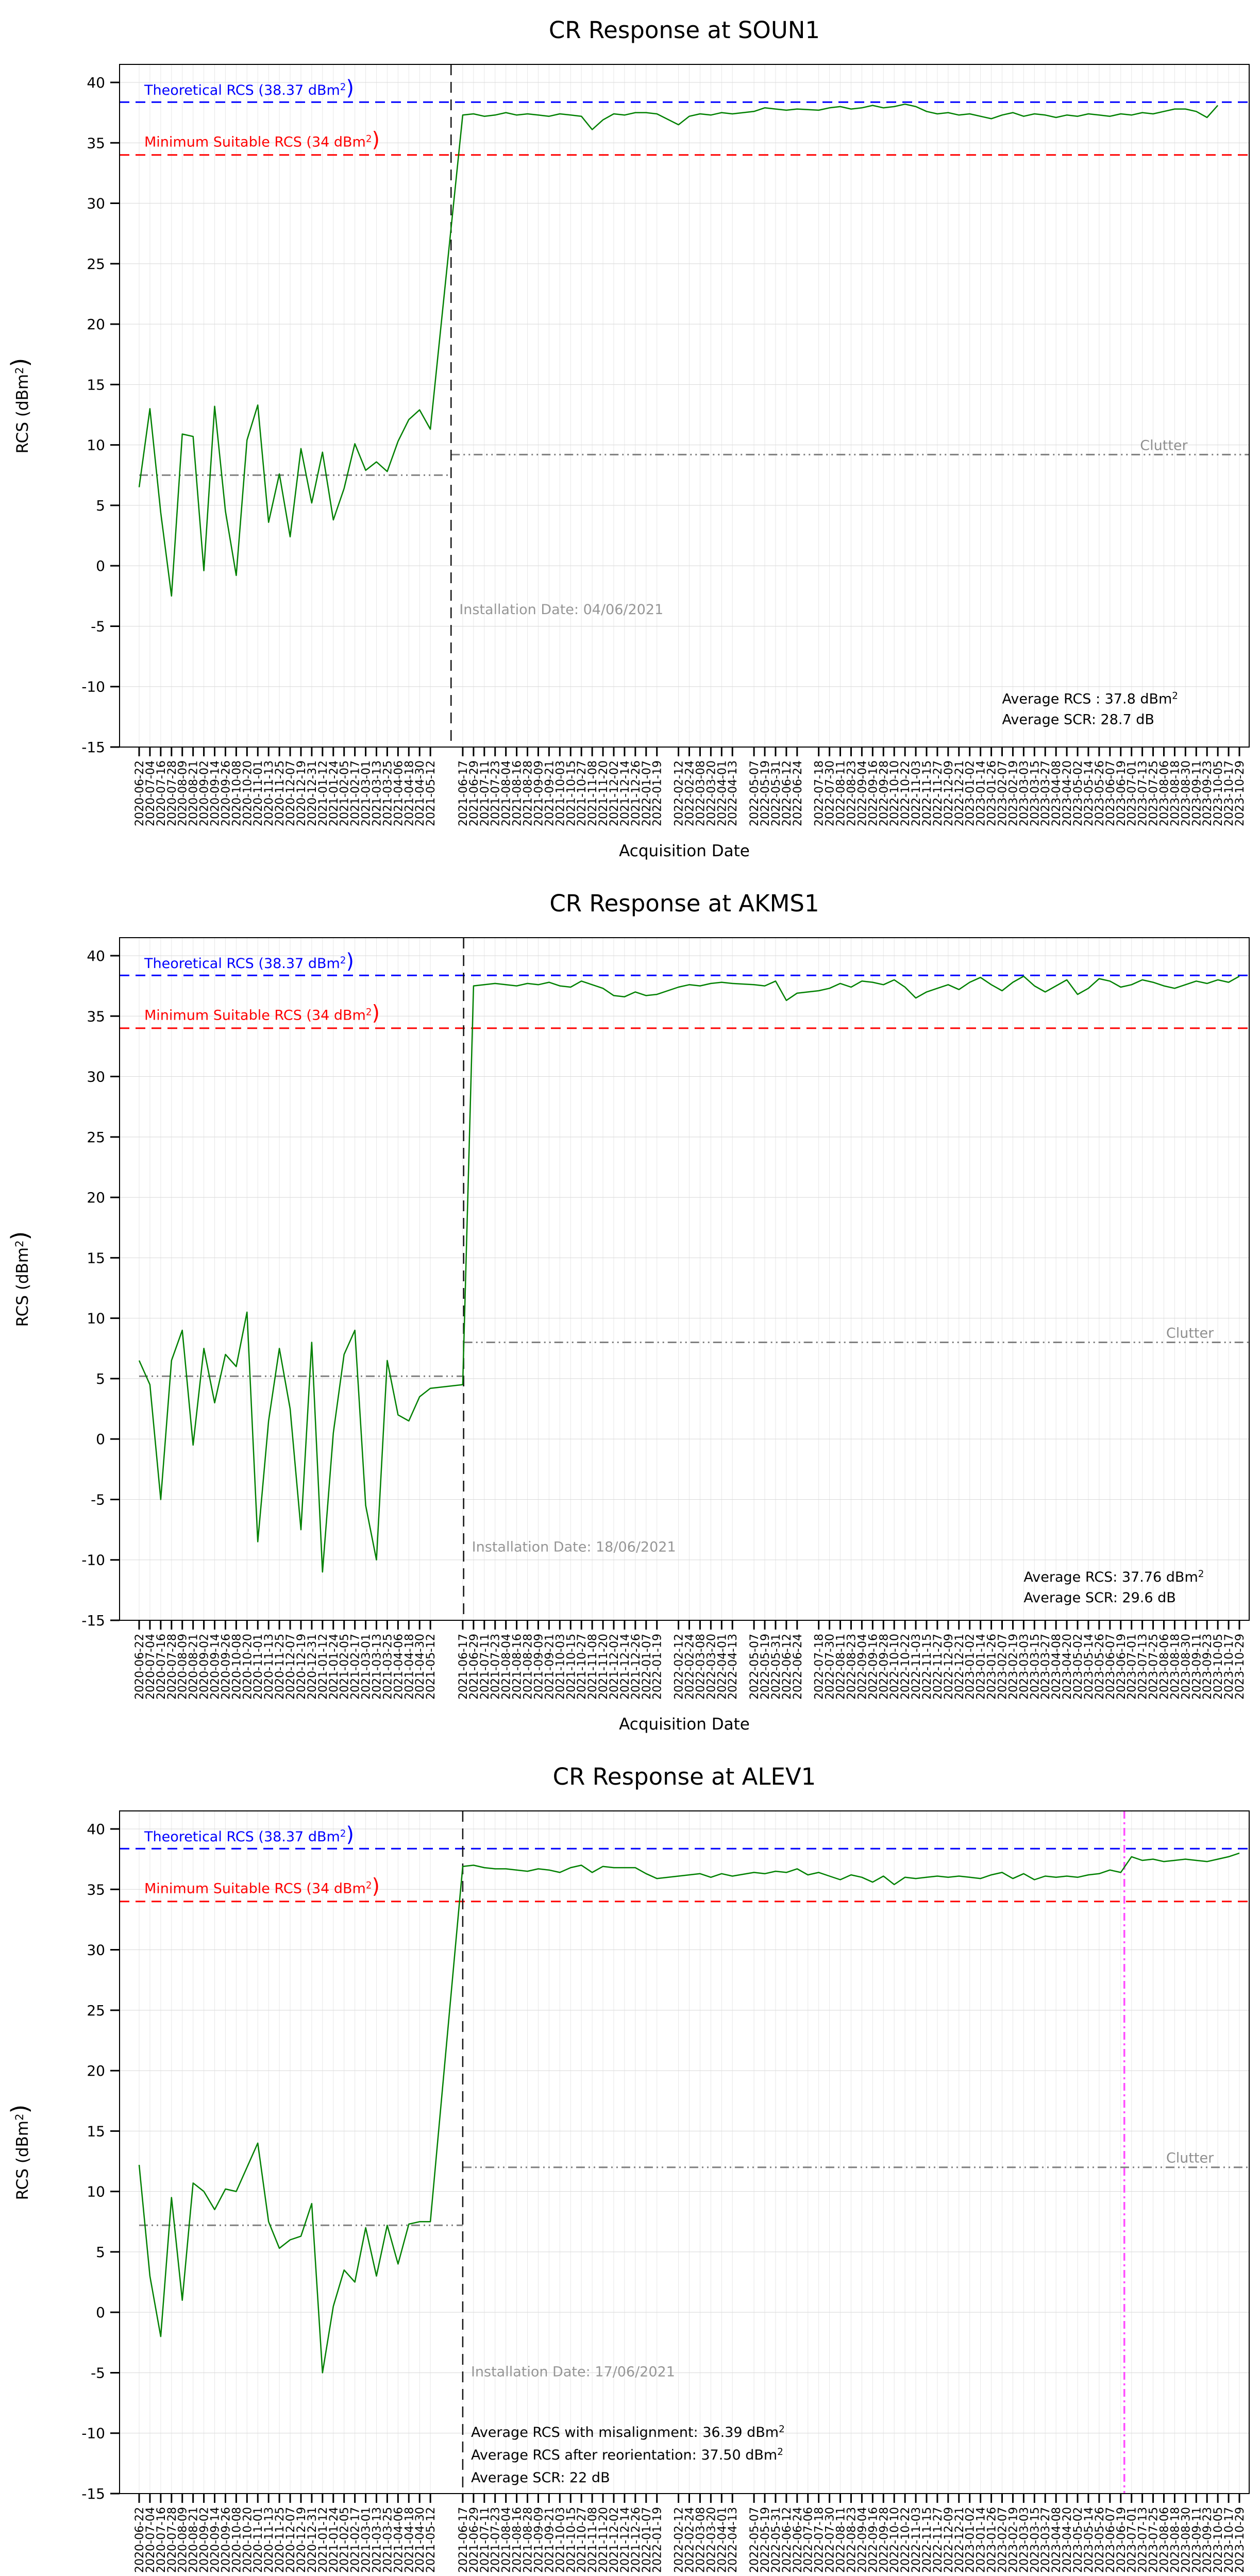 The height and width of the screenshot is (2576, 1260). Describe the element at coordinates (647, 793) in the screenshot. I see `x-tick-label: 2022-01-07` at that location.